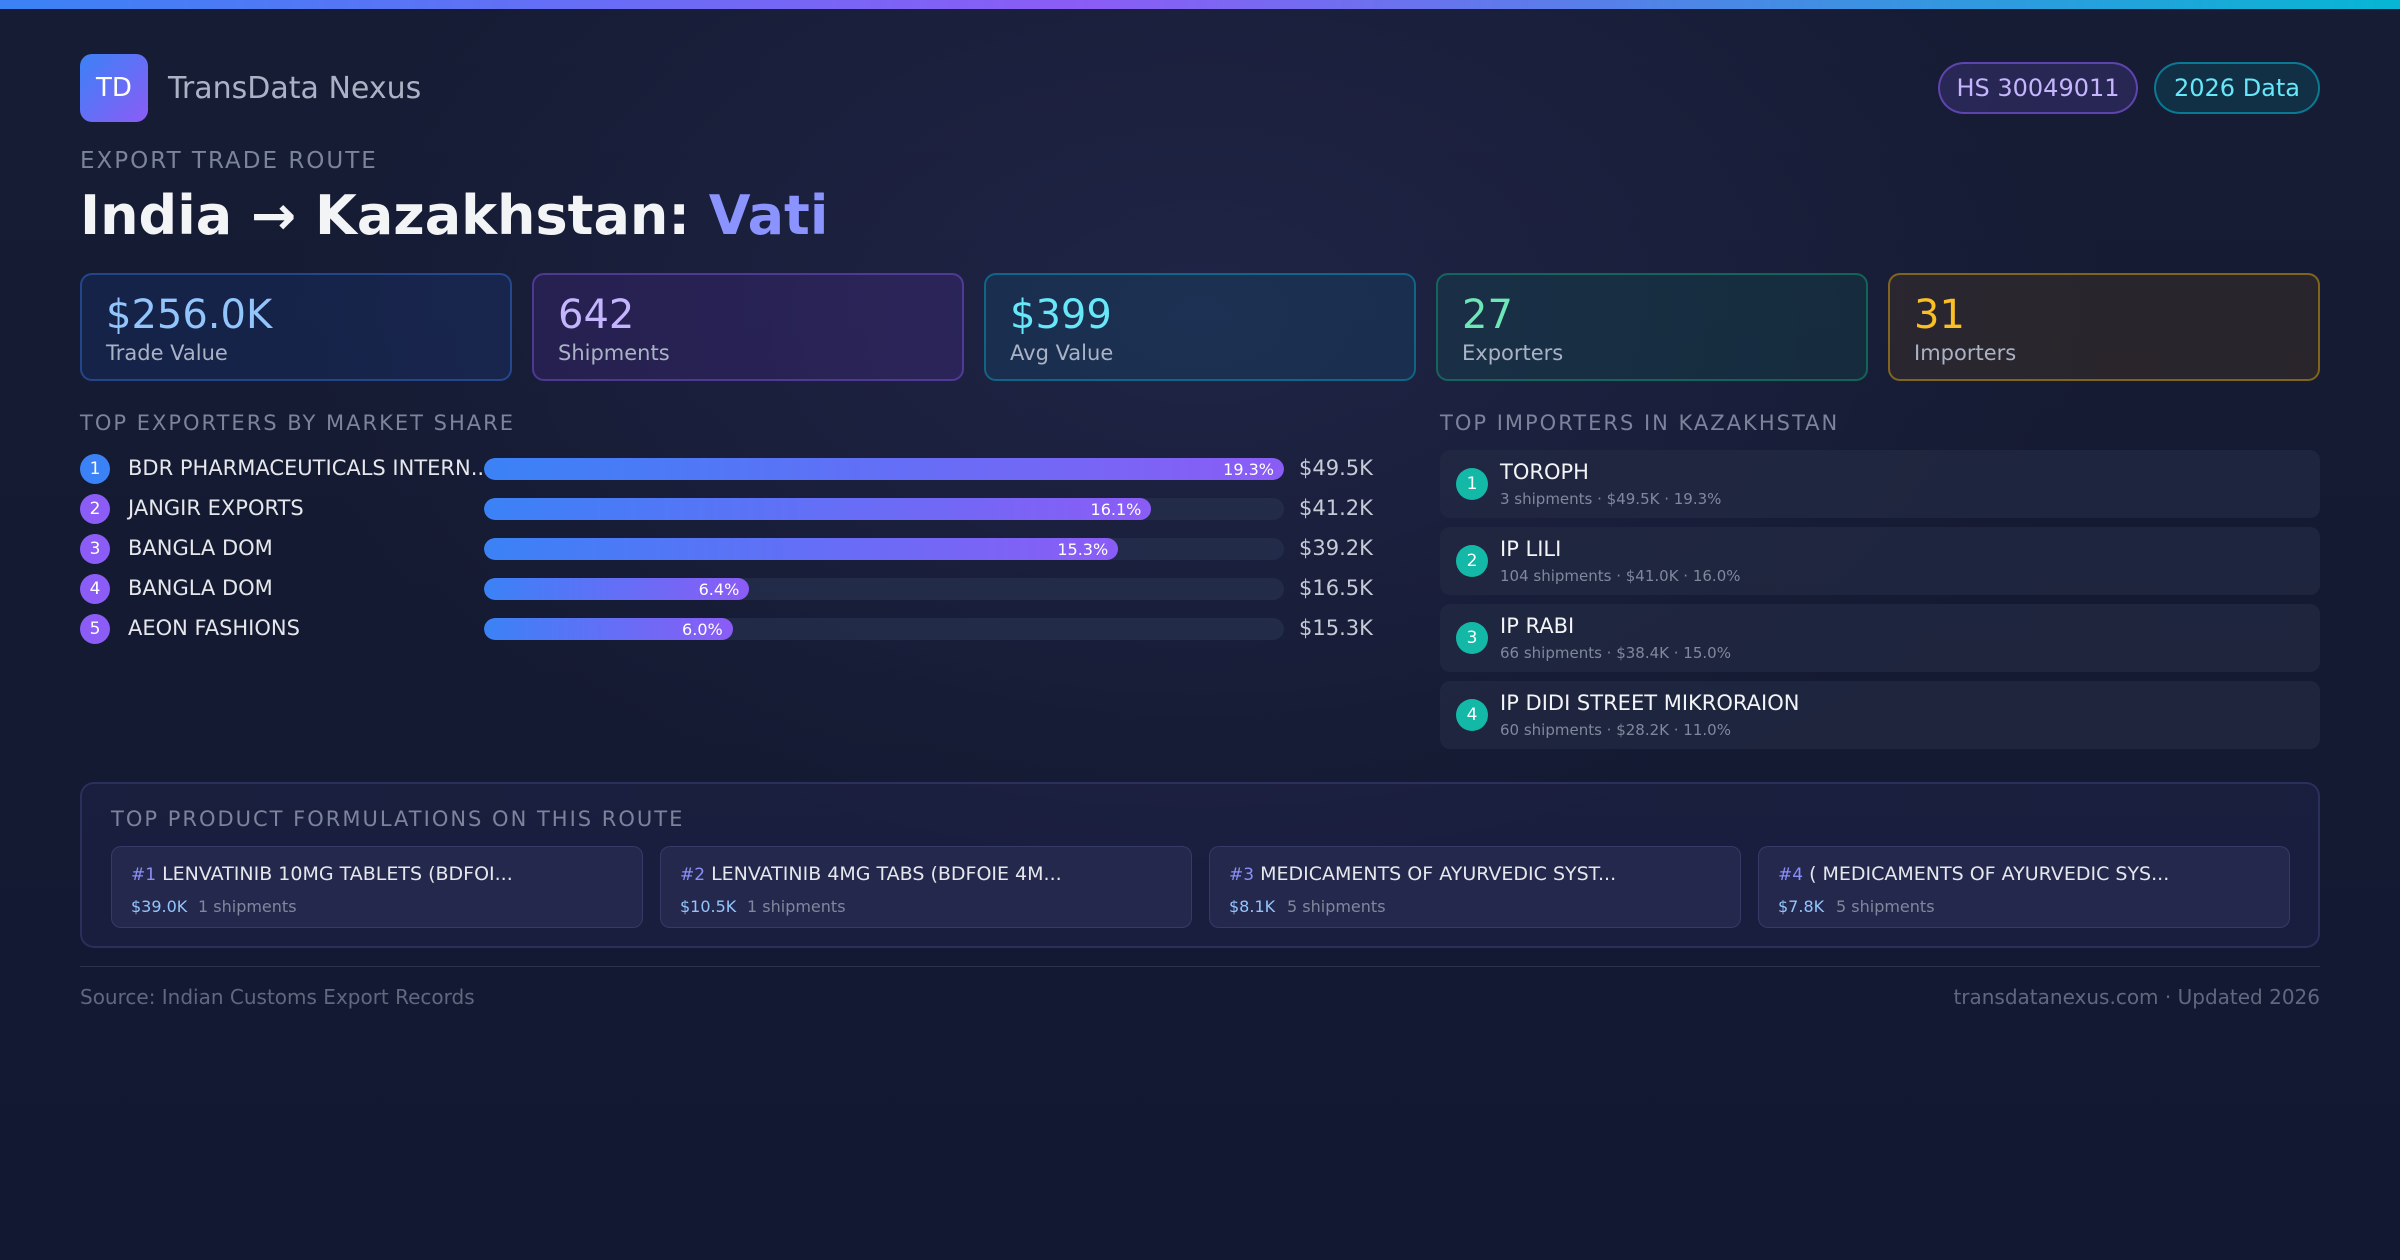 The width and height of the screenshot is (2400, 1260). What do you see at coordinates (1640, 423) in the screenshot?
I see `importers-heading: TOP IMPORTERS IN KAZAKHSTAN` at bounding box center [1640, 423].